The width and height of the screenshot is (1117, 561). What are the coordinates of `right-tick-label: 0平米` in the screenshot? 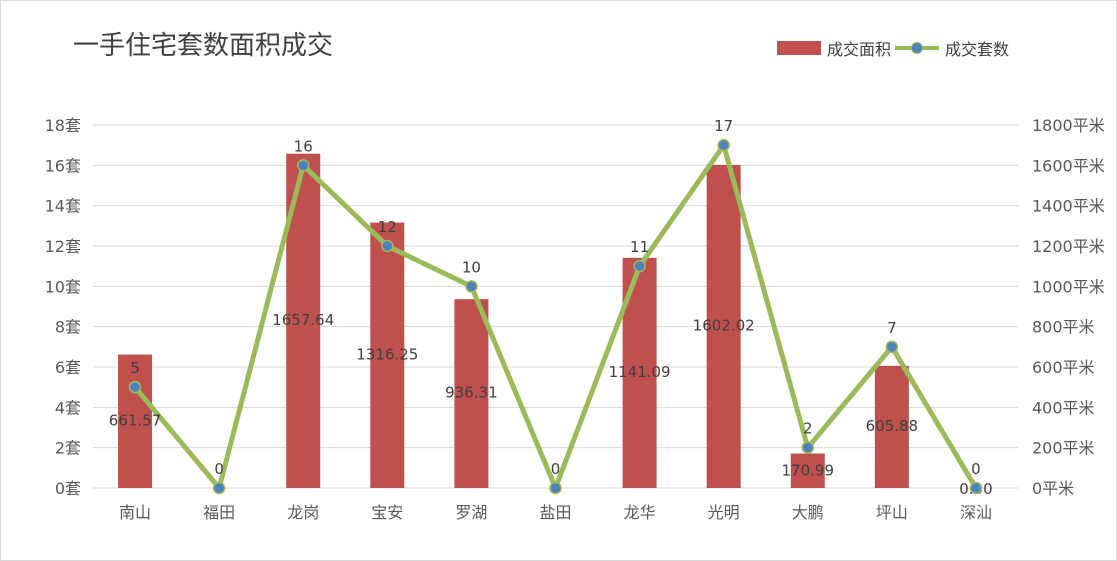 It's located at (1053, 488).